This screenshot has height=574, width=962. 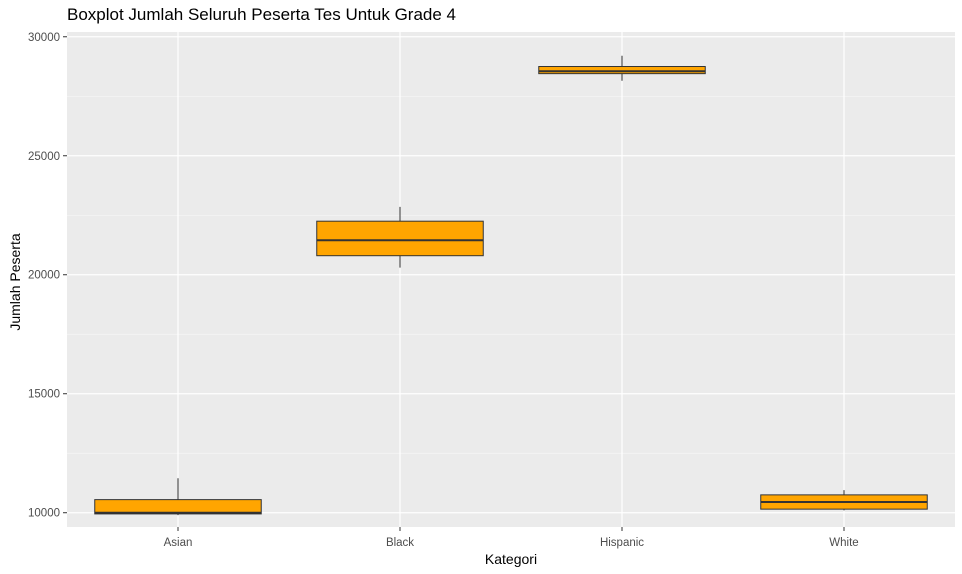 I want to click on x-axis: Asian Black Hispanic White, so click(x=511, y=538).